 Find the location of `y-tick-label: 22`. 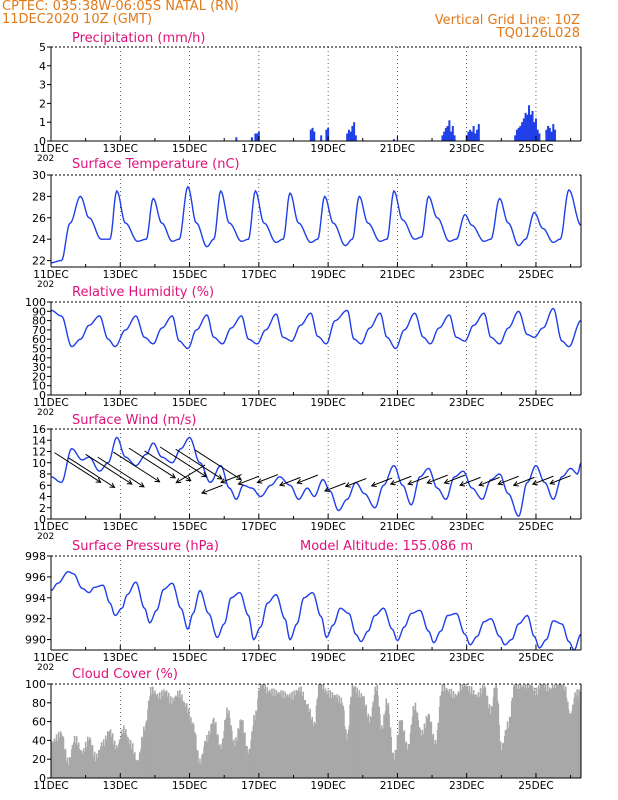

y-tick-label: 22 is located at coordinates (39, 261).